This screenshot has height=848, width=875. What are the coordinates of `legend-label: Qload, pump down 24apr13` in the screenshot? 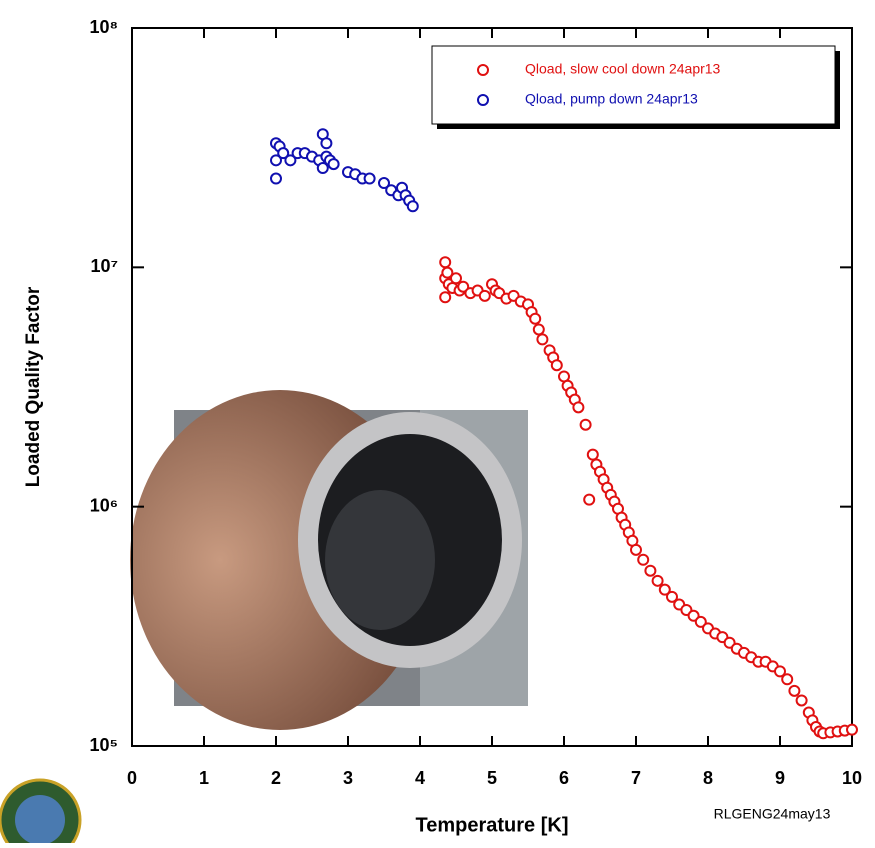 It's located at (611, 99).